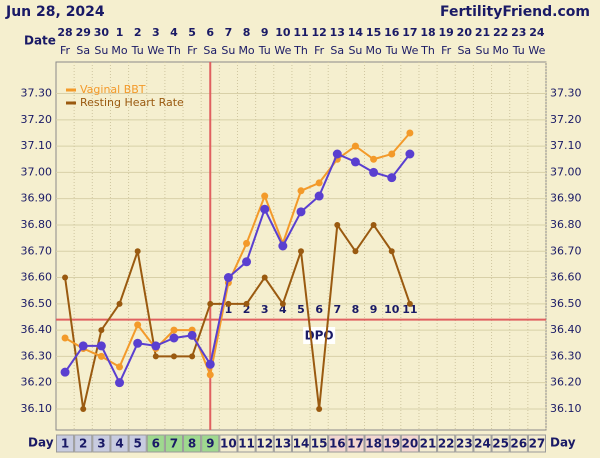  I want to click on day-number: 1, so click(65, 444).